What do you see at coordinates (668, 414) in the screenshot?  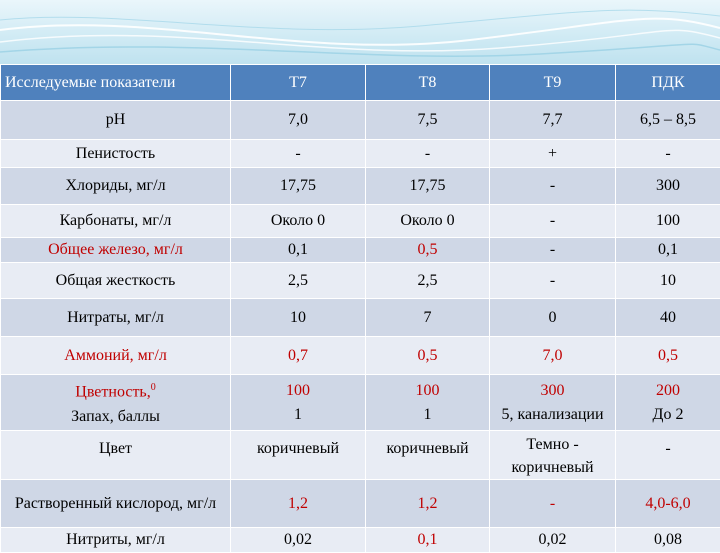 I see `odor-value: До 2` at bounding box center [668, 414].